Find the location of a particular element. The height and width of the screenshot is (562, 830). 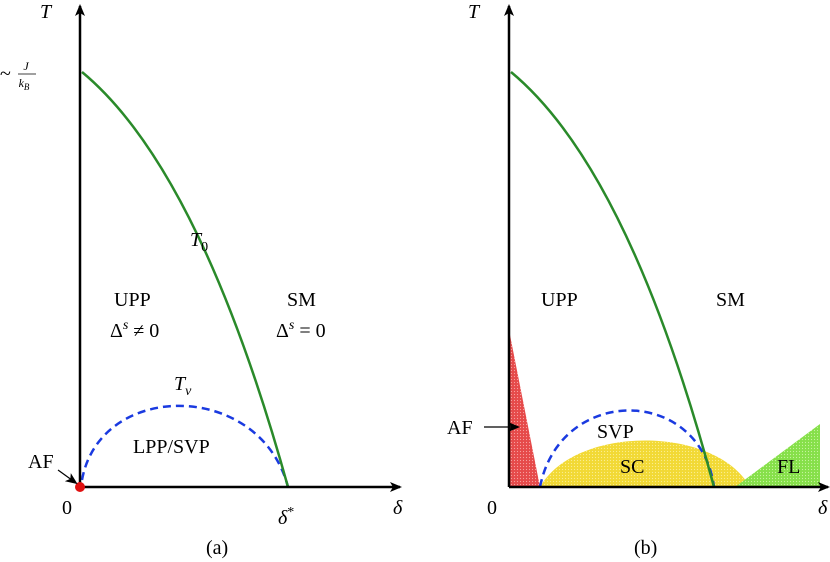

t0-label: T0 is located at coordinates (199, 242).